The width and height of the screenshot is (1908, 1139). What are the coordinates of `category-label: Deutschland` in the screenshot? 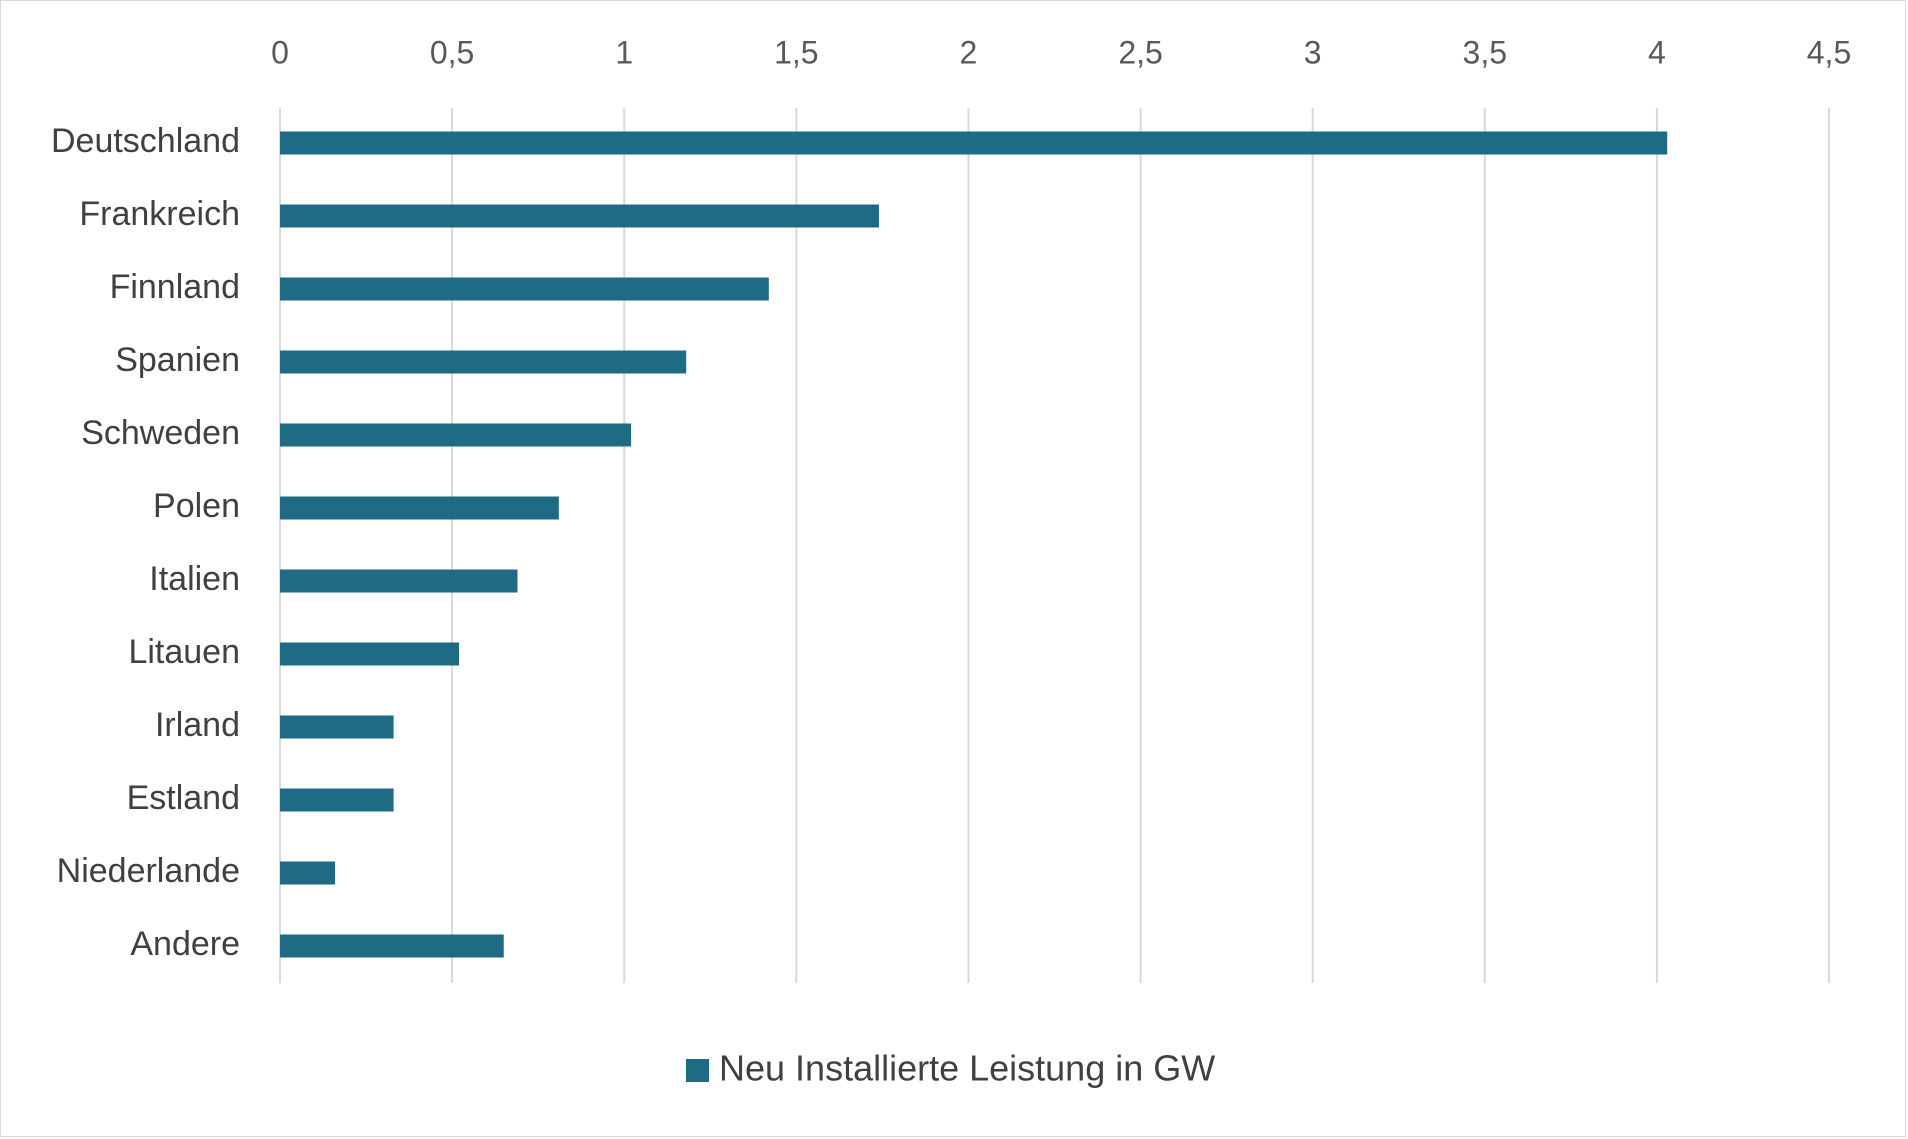 It's located at (145, 141).